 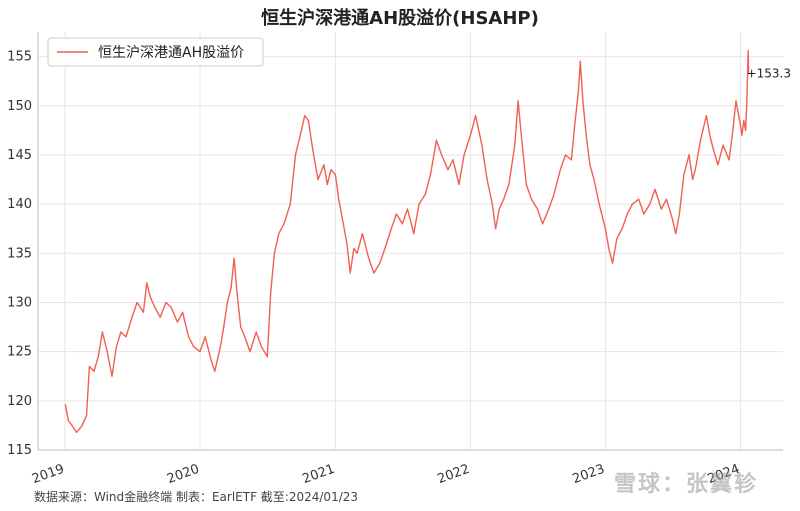 What do you see at coordinates (19, 401) in the screenshot?
I see `y-tick-label: 120` at bounding box center [19, 401].